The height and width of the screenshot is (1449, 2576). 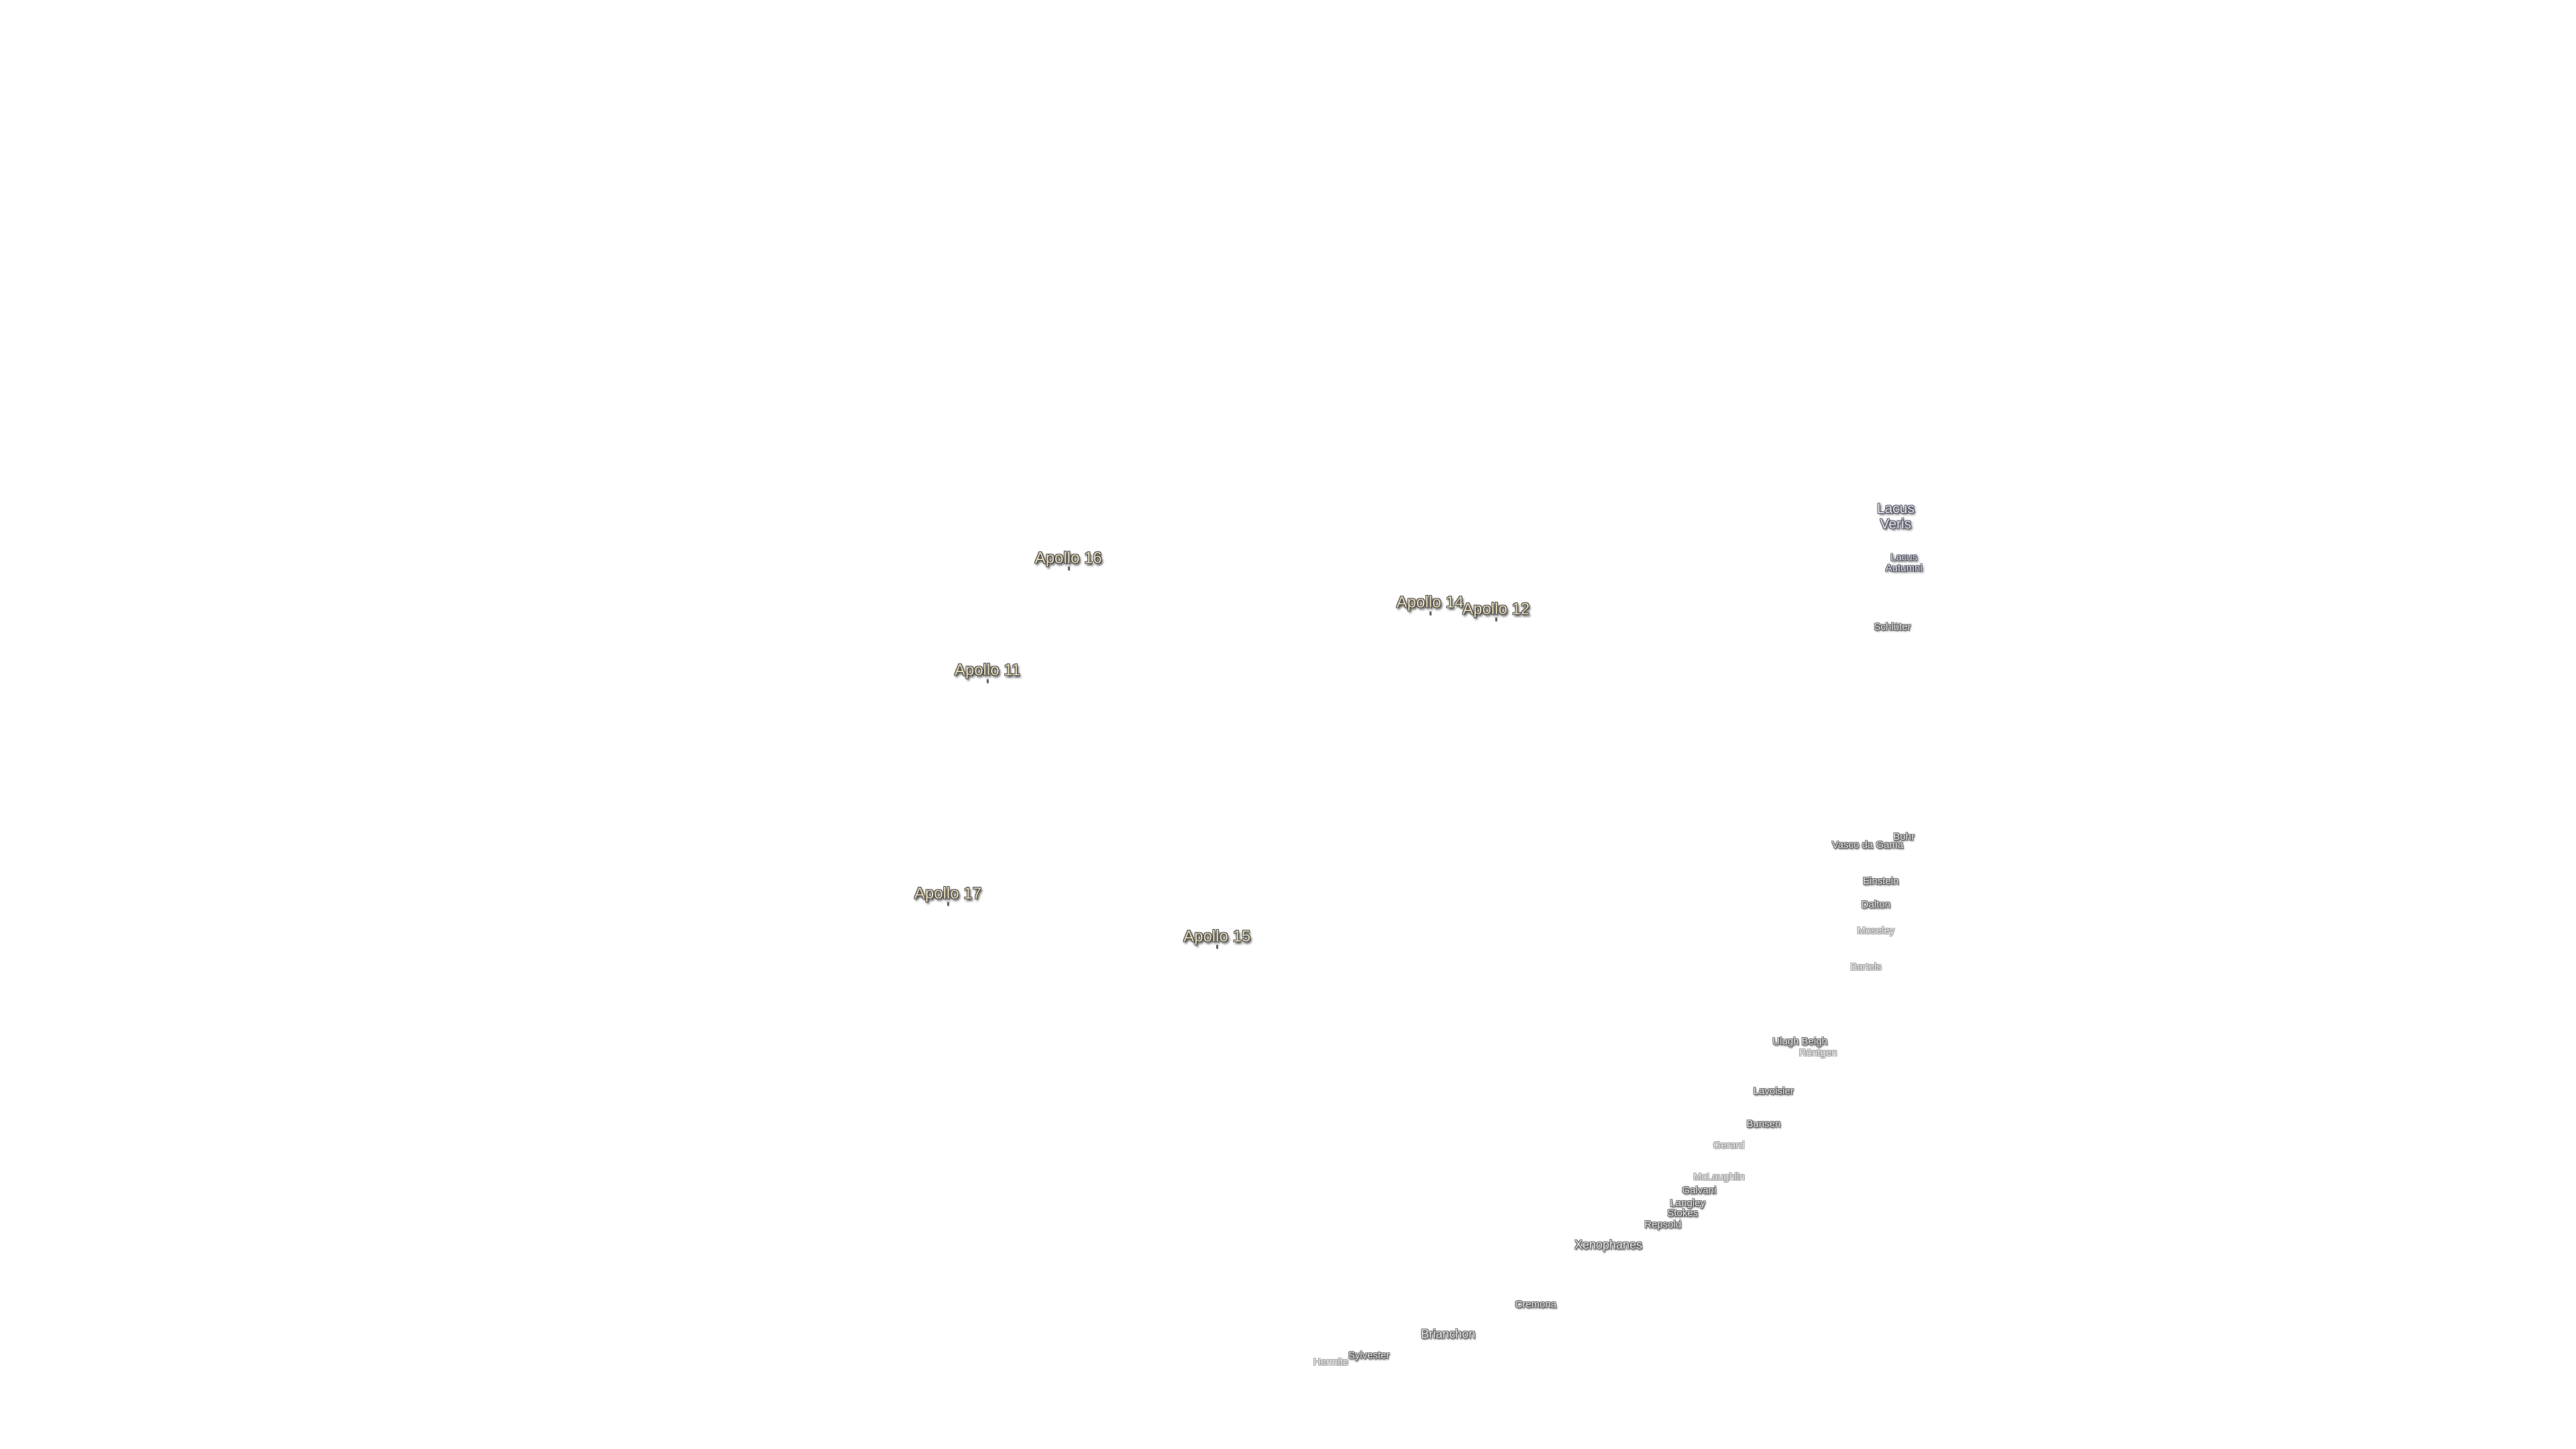 I want to click on crater-label: Einstein, so click(x=1881, y=881).